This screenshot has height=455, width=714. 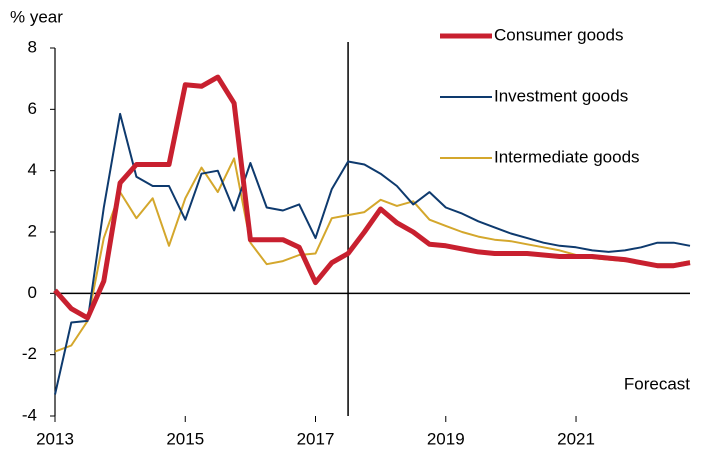 What do you see at coordinates (446, 438) in the screenshot?
I see `x-tick-label: 2019` at bounding box center [446, 438].